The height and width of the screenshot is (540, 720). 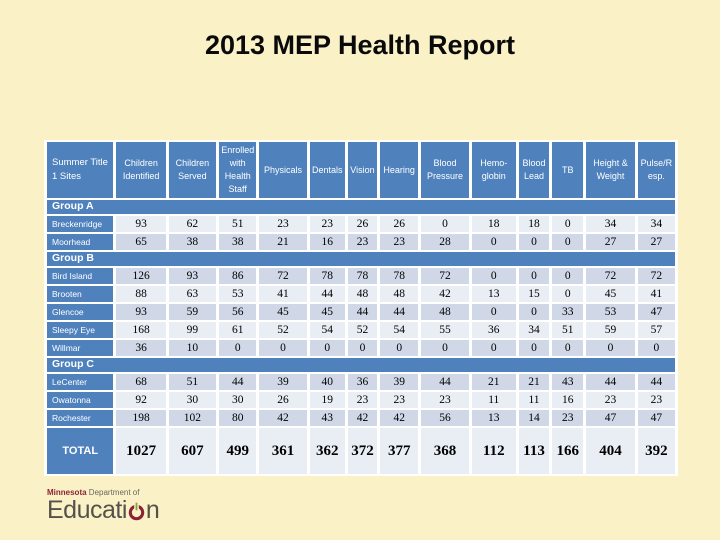 I want to click on value-cell: 39, so click(x=399, y=382).